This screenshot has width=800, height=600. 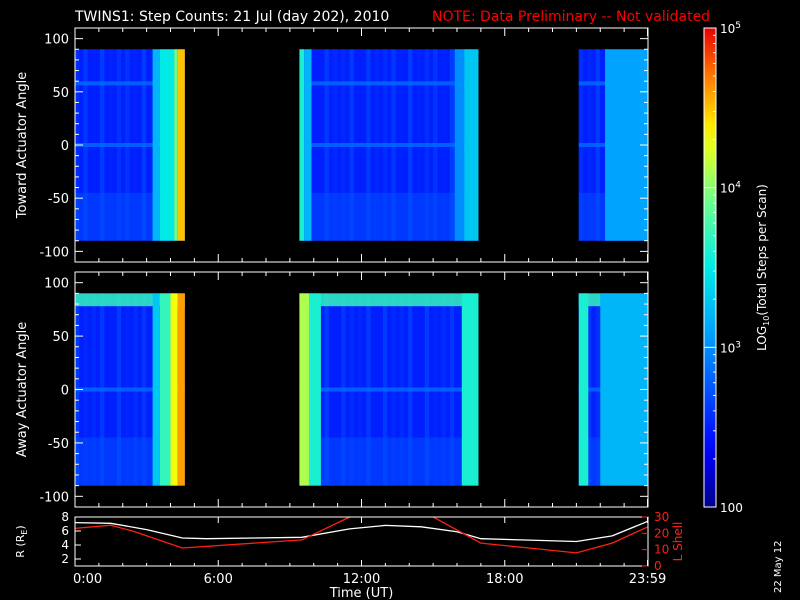 What do you see at coordinates (361, 531) in the screenshot?
I see `r-distance-line` at bounding box center [361, 531].